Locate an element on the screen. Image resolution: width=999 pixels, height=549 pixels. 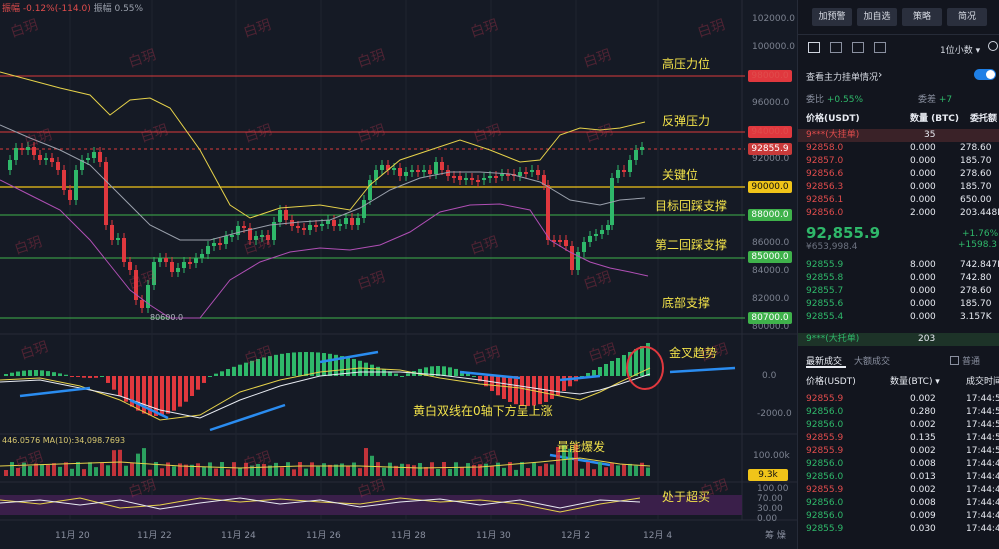
trade-qty: 0.002 is located at coordinates (923, 399).